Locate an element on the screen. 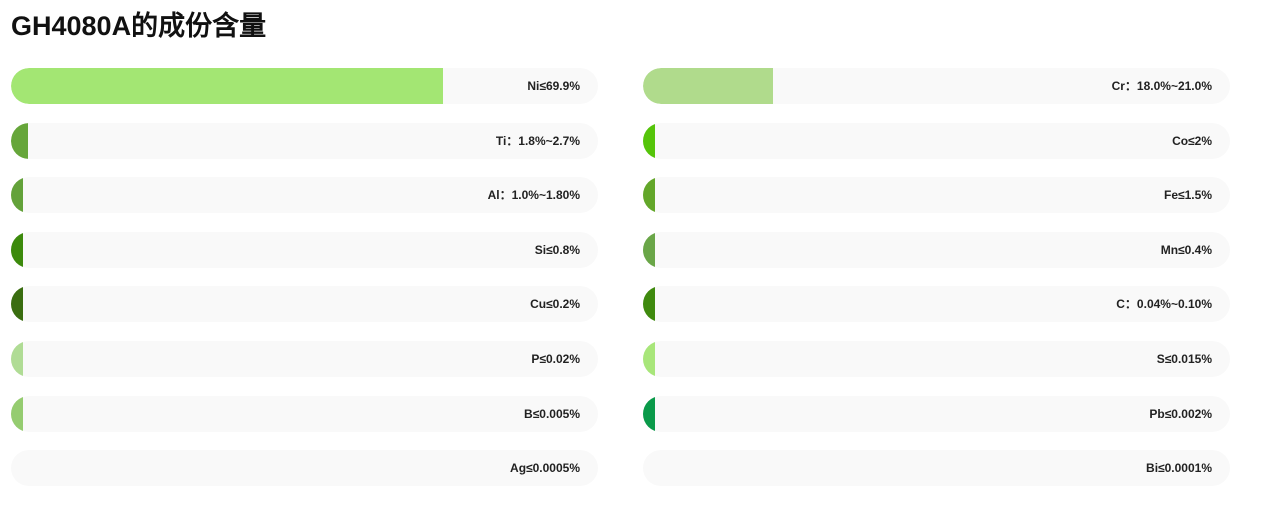 This screenshot has width=1269, height=505. bar-label: Ti：1.8%~2.7% is located at coordinates (537, 140).